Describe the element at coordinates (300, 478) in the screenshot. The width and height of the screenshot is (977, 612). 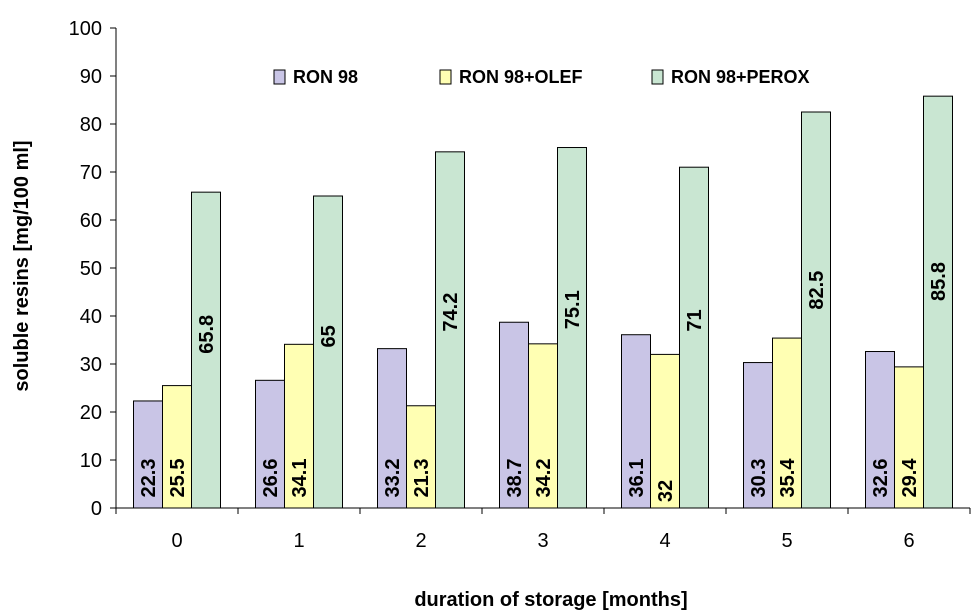
I see `data-label: 34.1` at that location.